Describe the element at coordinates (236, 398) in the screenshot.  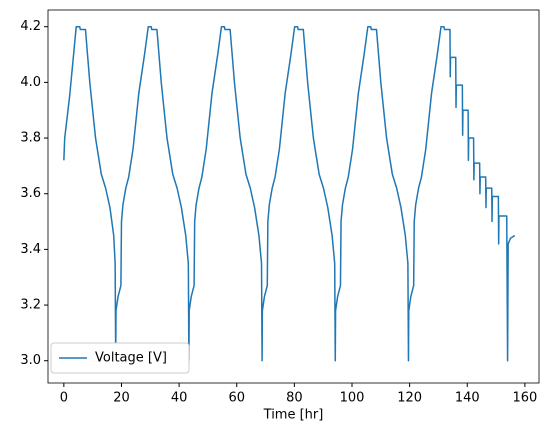
I see `x-tick-label: 60` at that location.